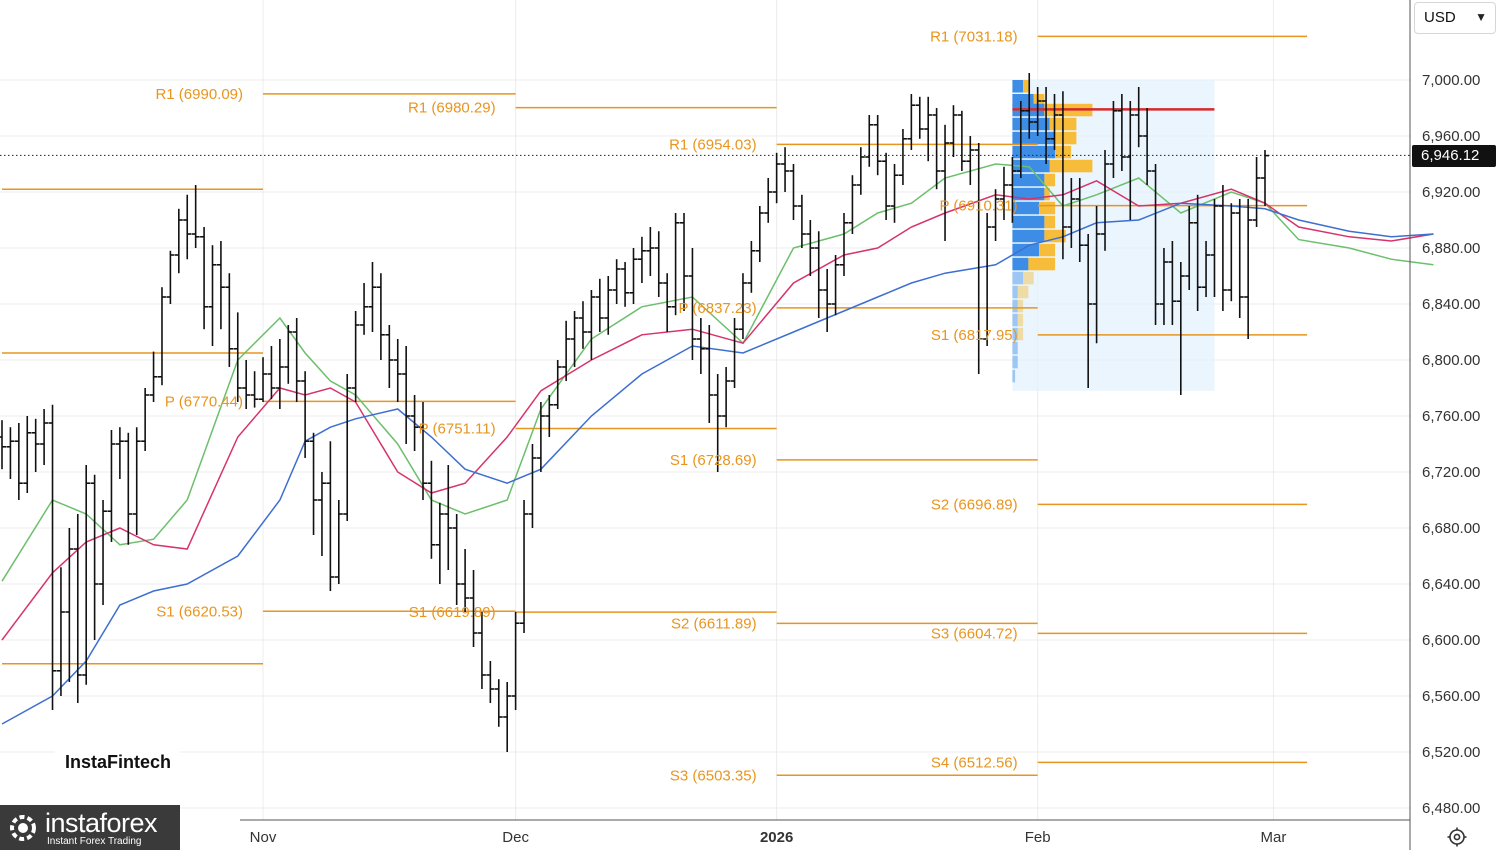 The width and height of the screenshot is (1500, 855). I want to click on y-tick-label: 6,760.00, so click(1451, 416).